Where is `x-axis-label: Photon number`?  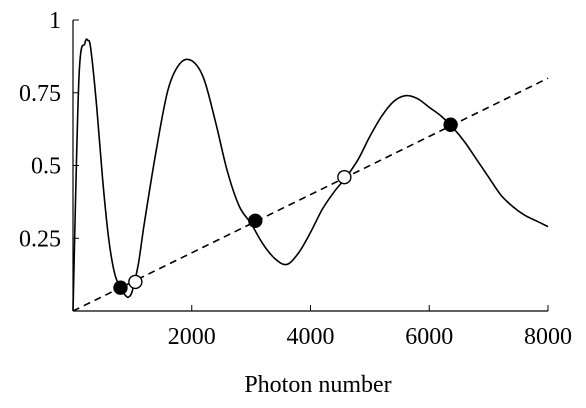 x-axis-label: Photon number is located at coordinates (317, 385).